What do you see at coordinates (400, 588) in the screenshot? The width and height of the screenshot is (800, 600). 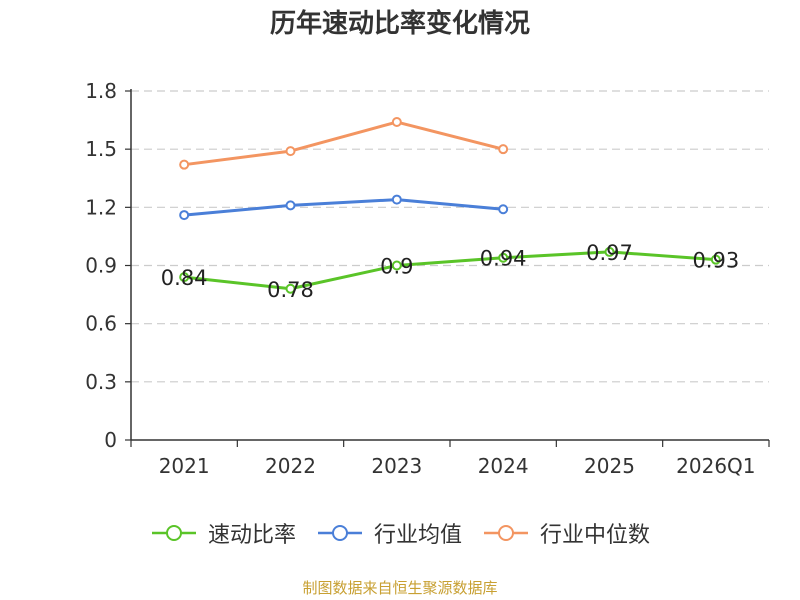 I see `source-note: 制图数据来自恒生聚源数据库` at bounding box center [400, 588].